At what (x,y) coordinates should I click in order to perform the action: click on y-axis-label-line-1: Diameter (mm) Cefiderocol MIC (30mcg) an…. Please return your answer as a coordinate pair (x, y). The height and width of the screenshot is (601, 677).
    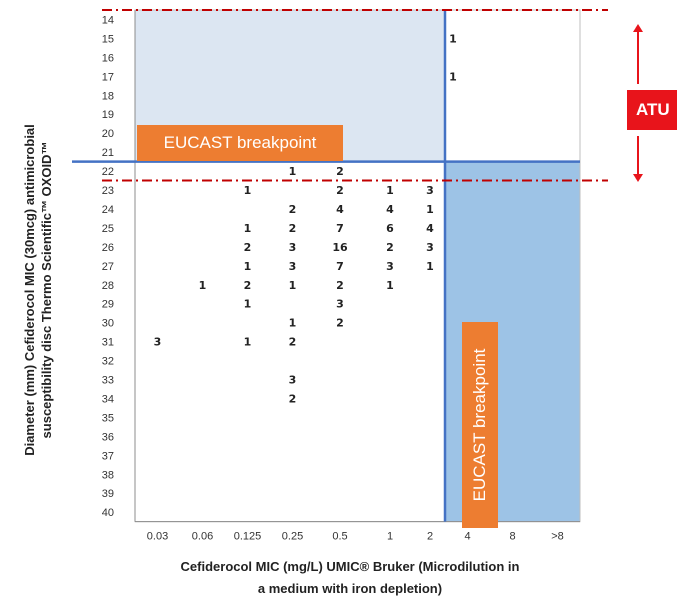
    Looking at the image, I should click on (29, 290).